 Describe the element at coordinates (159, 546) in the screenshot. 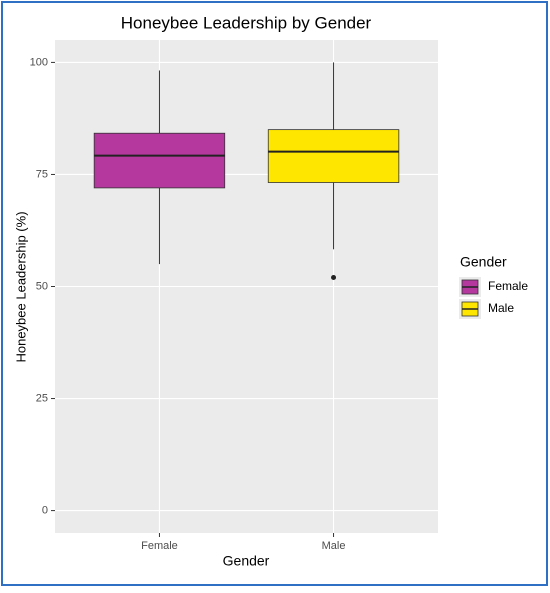

I see `x-tick-label: Female` at that location.